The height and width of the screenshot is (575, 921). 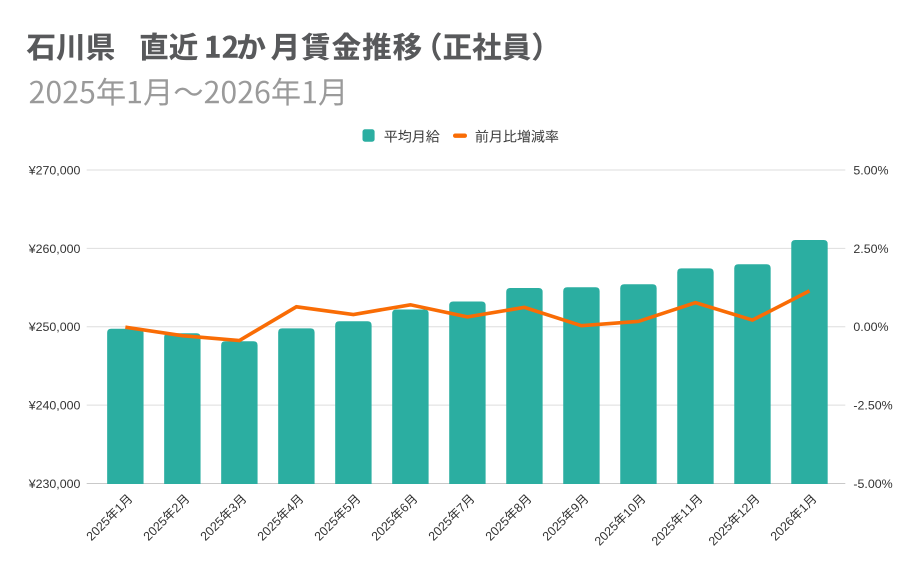 What do you see at coordinates (870, 327) in the screenshot?
I see `svg-text: 0.00%` at bounding box center [870, 327].